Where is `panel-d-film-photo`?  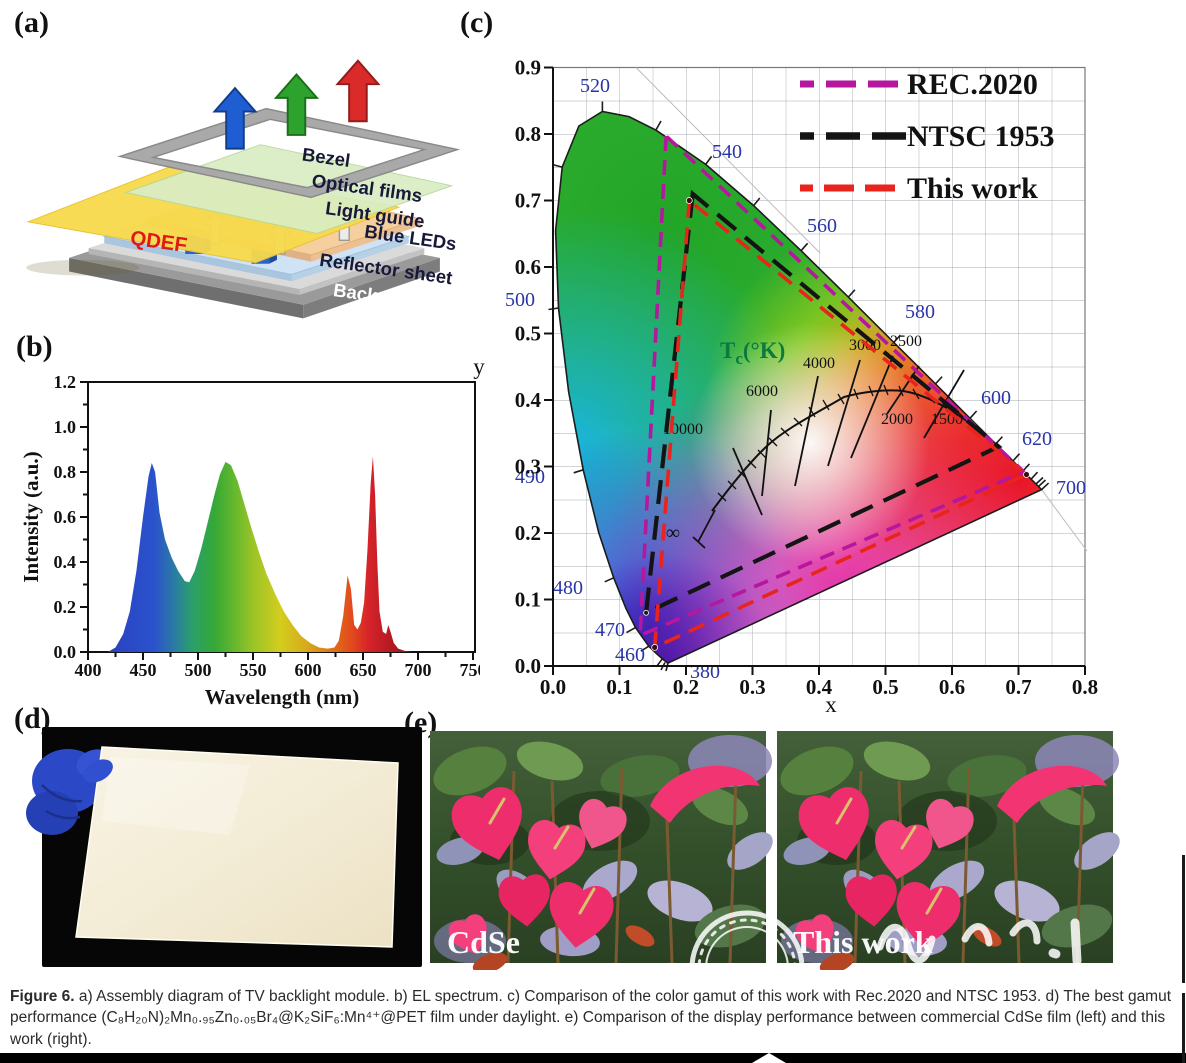
panel-d-film-photo is located at coordinates (224, 847).